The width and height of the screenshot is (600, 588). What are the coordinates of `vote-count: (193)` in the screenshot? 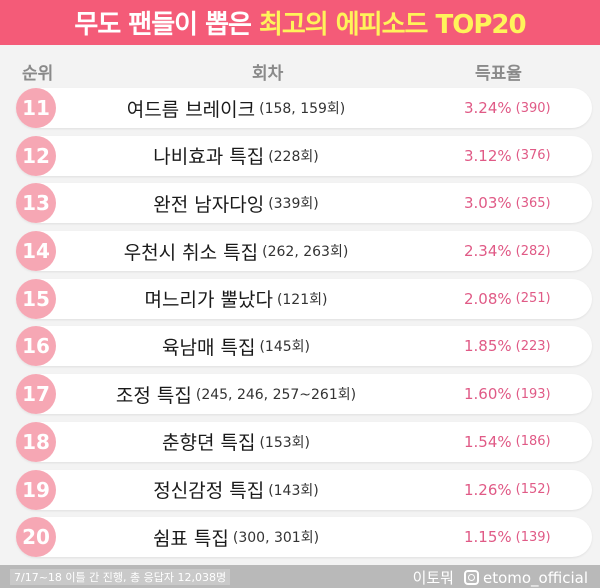 It's located at (533, 394).